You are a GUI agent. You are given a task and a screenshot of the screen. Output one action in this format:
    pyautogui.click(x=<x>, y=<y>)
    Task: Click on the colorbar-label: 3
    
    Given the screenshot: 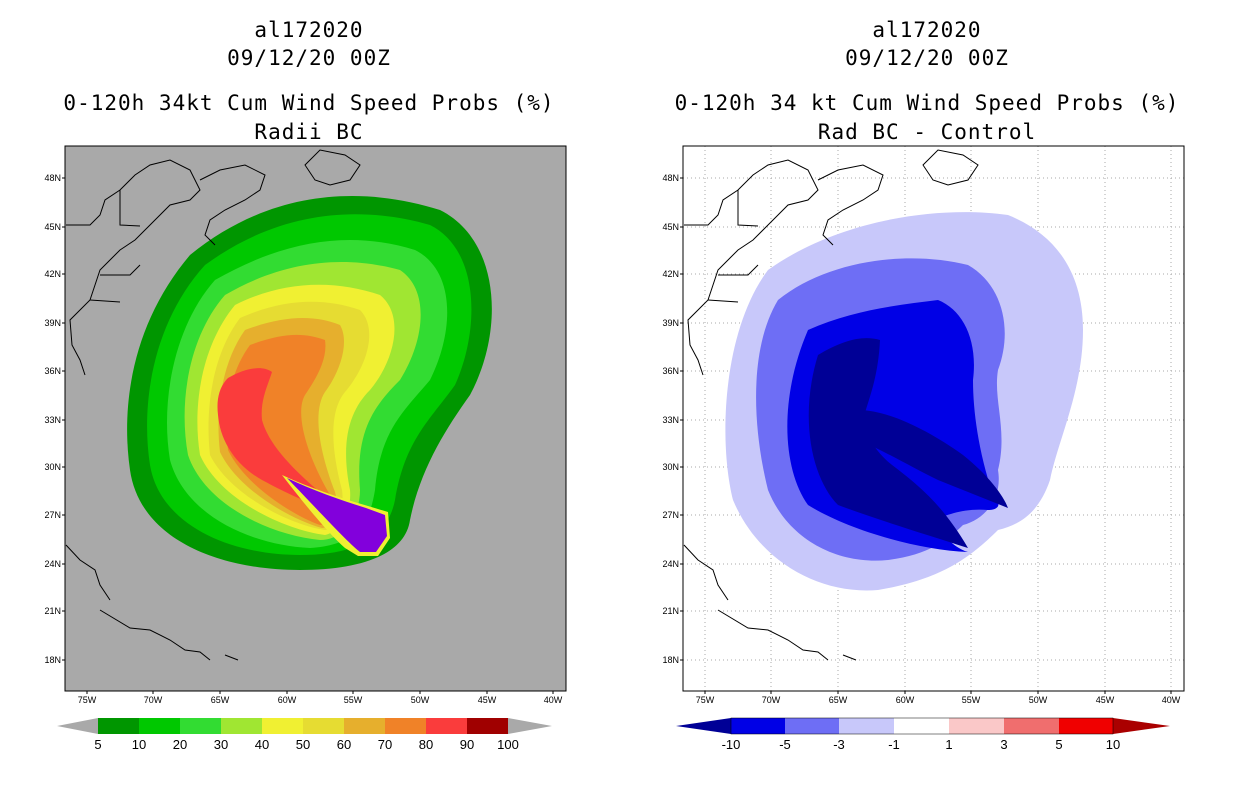 What is the action you would take?
    pyautogui.click(x=1003, y=744)
    